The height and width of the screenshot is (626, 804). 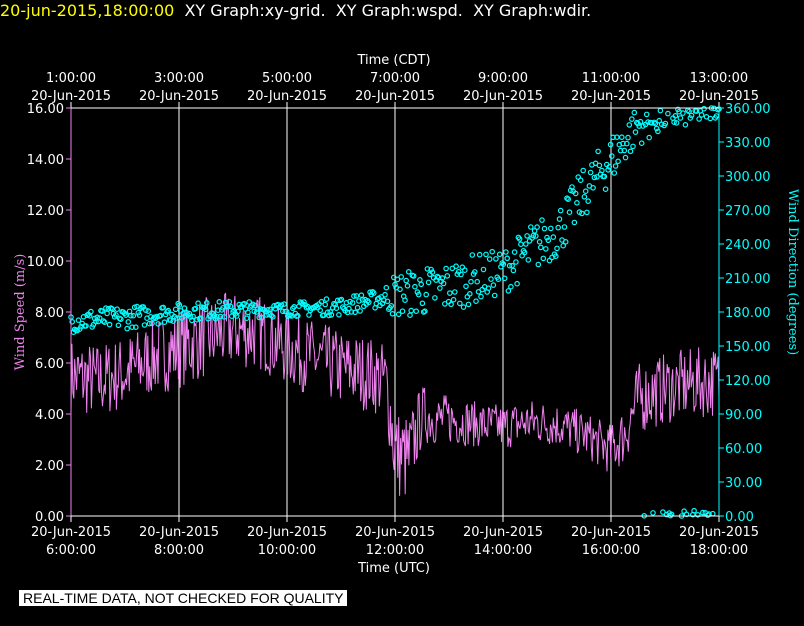 What do you see at coordinates (719, 550) in the screenshot?
I see `bottom-tick-time: 18:00:00` at bounding box center [719, 550].